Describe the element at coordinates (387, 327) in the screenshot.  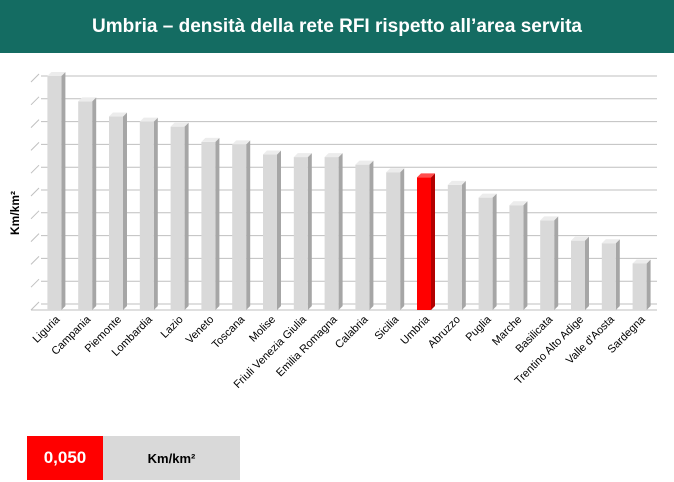
I see `x-tick-label: Sicilia` at that location.